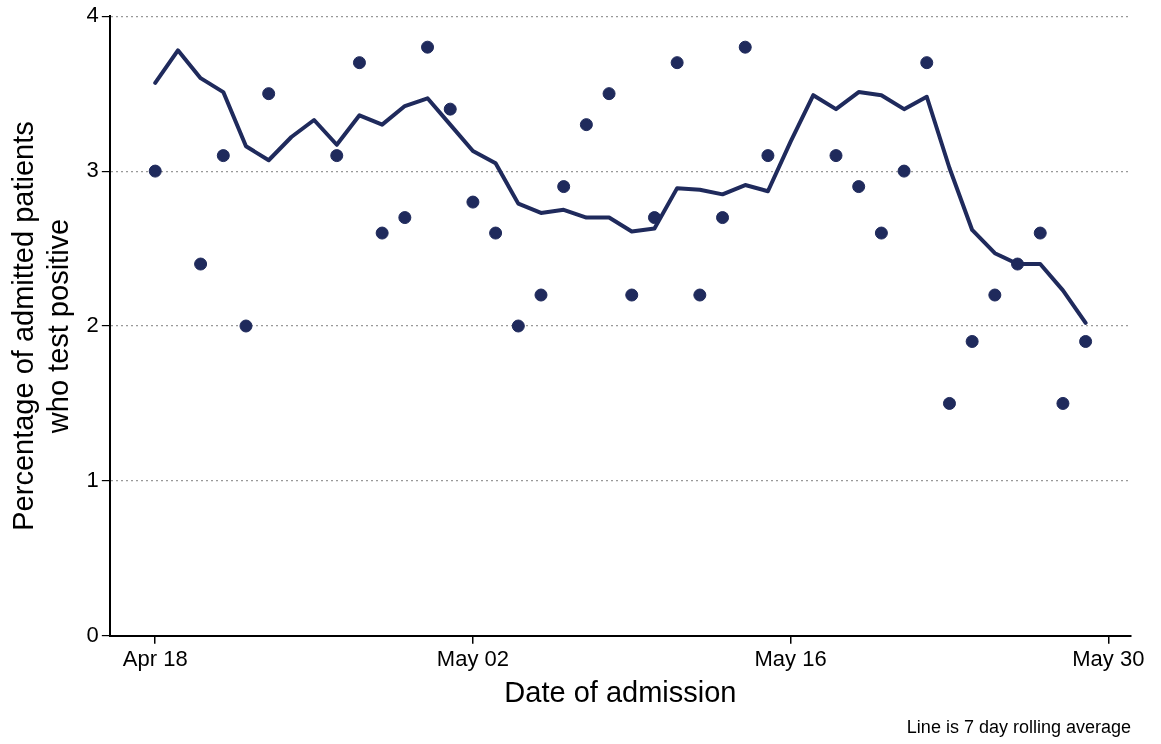  Describe the element at coordinates (472, 659) in the screenshot. I see `x-tick-label: May 02` at that location.